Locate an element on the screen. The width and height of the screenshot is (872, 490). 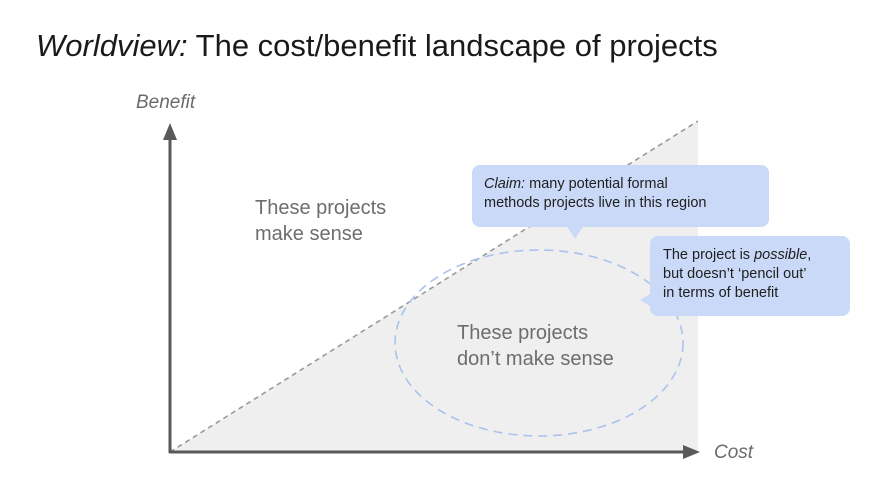
title-rest: The cost/benefit landscape of projects is located at coordinates (452, 45).